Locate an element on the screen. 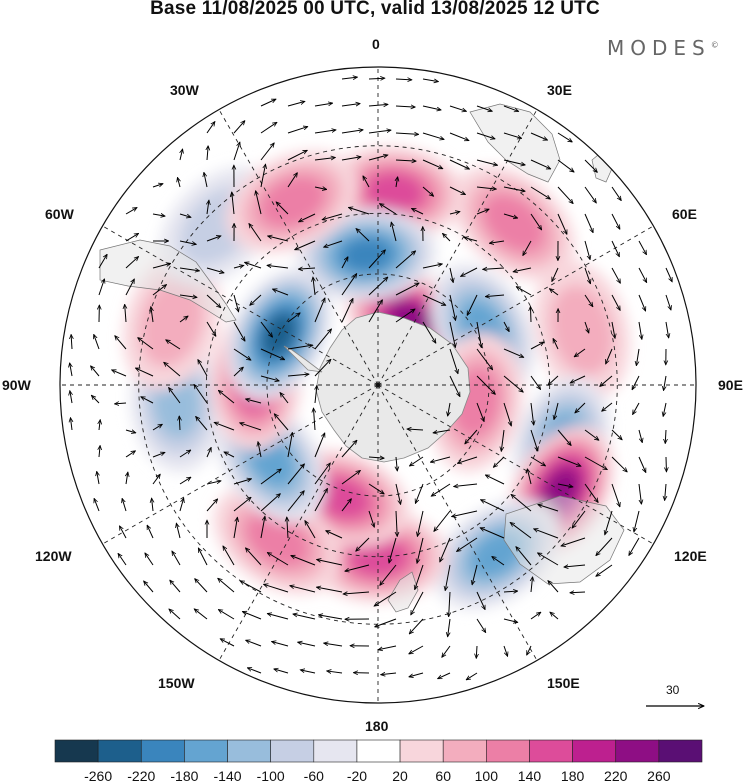  antarctica-land is located at coordinates (393, 387).